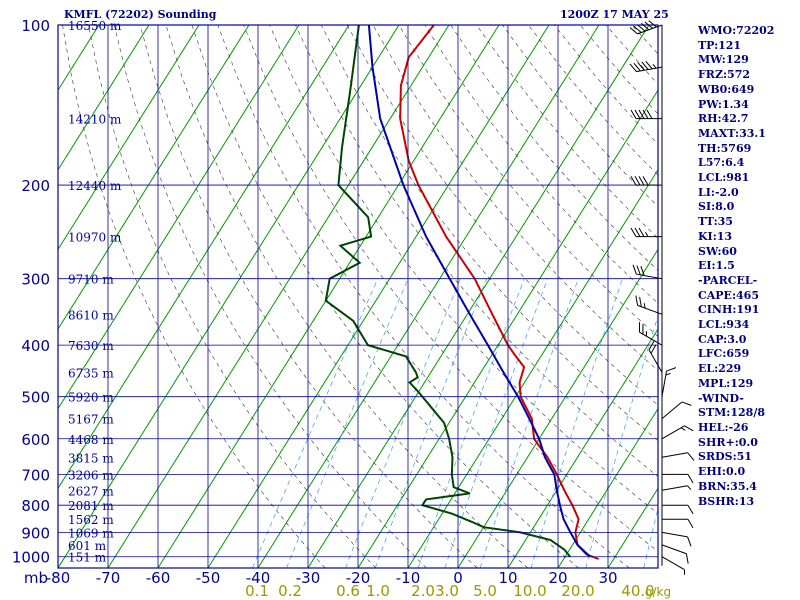 This screenshot has width=800, height=600. Describe the element at coordinates (716, 207) in the screenshot. I see `index-value: SI:8.0` at that location.